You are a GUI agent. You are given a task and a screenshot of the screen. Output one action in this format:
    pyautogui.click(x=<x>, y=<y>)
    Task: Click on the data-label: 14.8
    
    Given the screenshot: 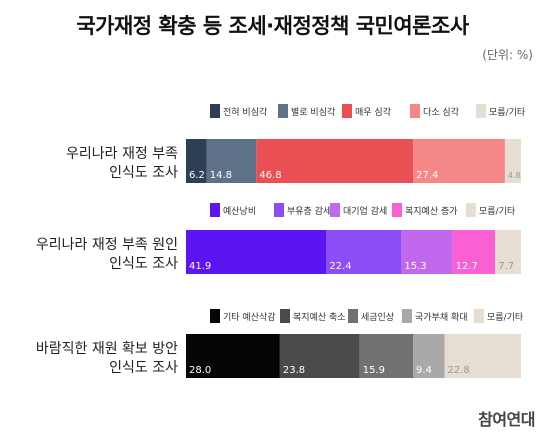 What is the action you would take?
    pyautogui.click(x=221, y=175)
    